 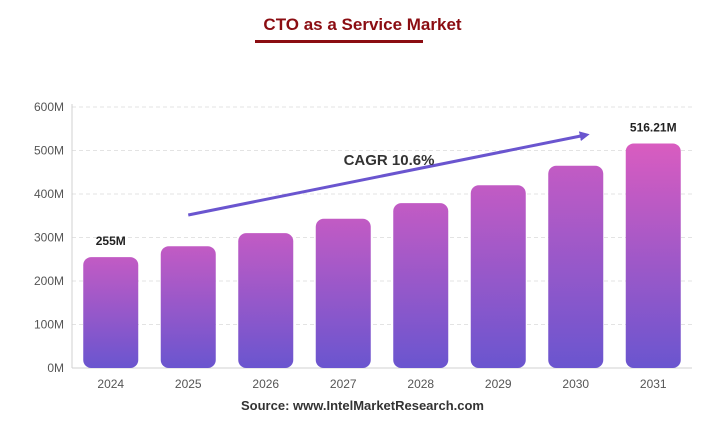 I want to click on cagr-annotation: CAGR 10.6%, so click(x=388, y=174).